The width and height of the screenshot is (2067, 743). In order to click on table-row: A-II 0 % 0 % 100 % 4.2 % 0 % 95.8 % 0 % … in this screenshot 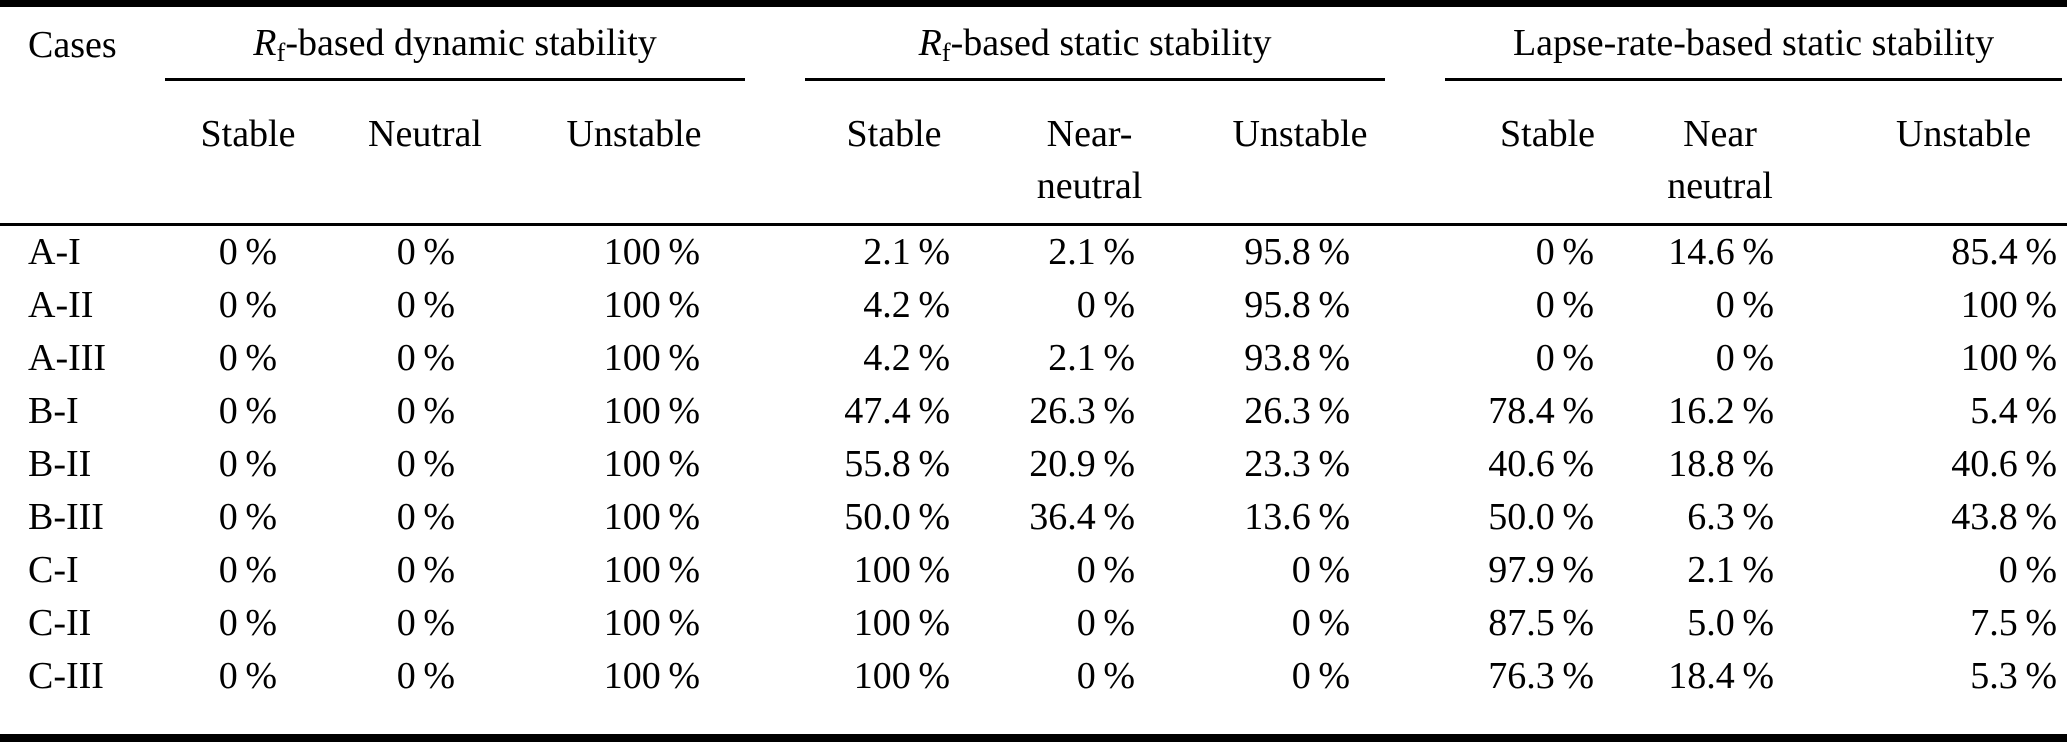, I will do `click(1033, 305)`.